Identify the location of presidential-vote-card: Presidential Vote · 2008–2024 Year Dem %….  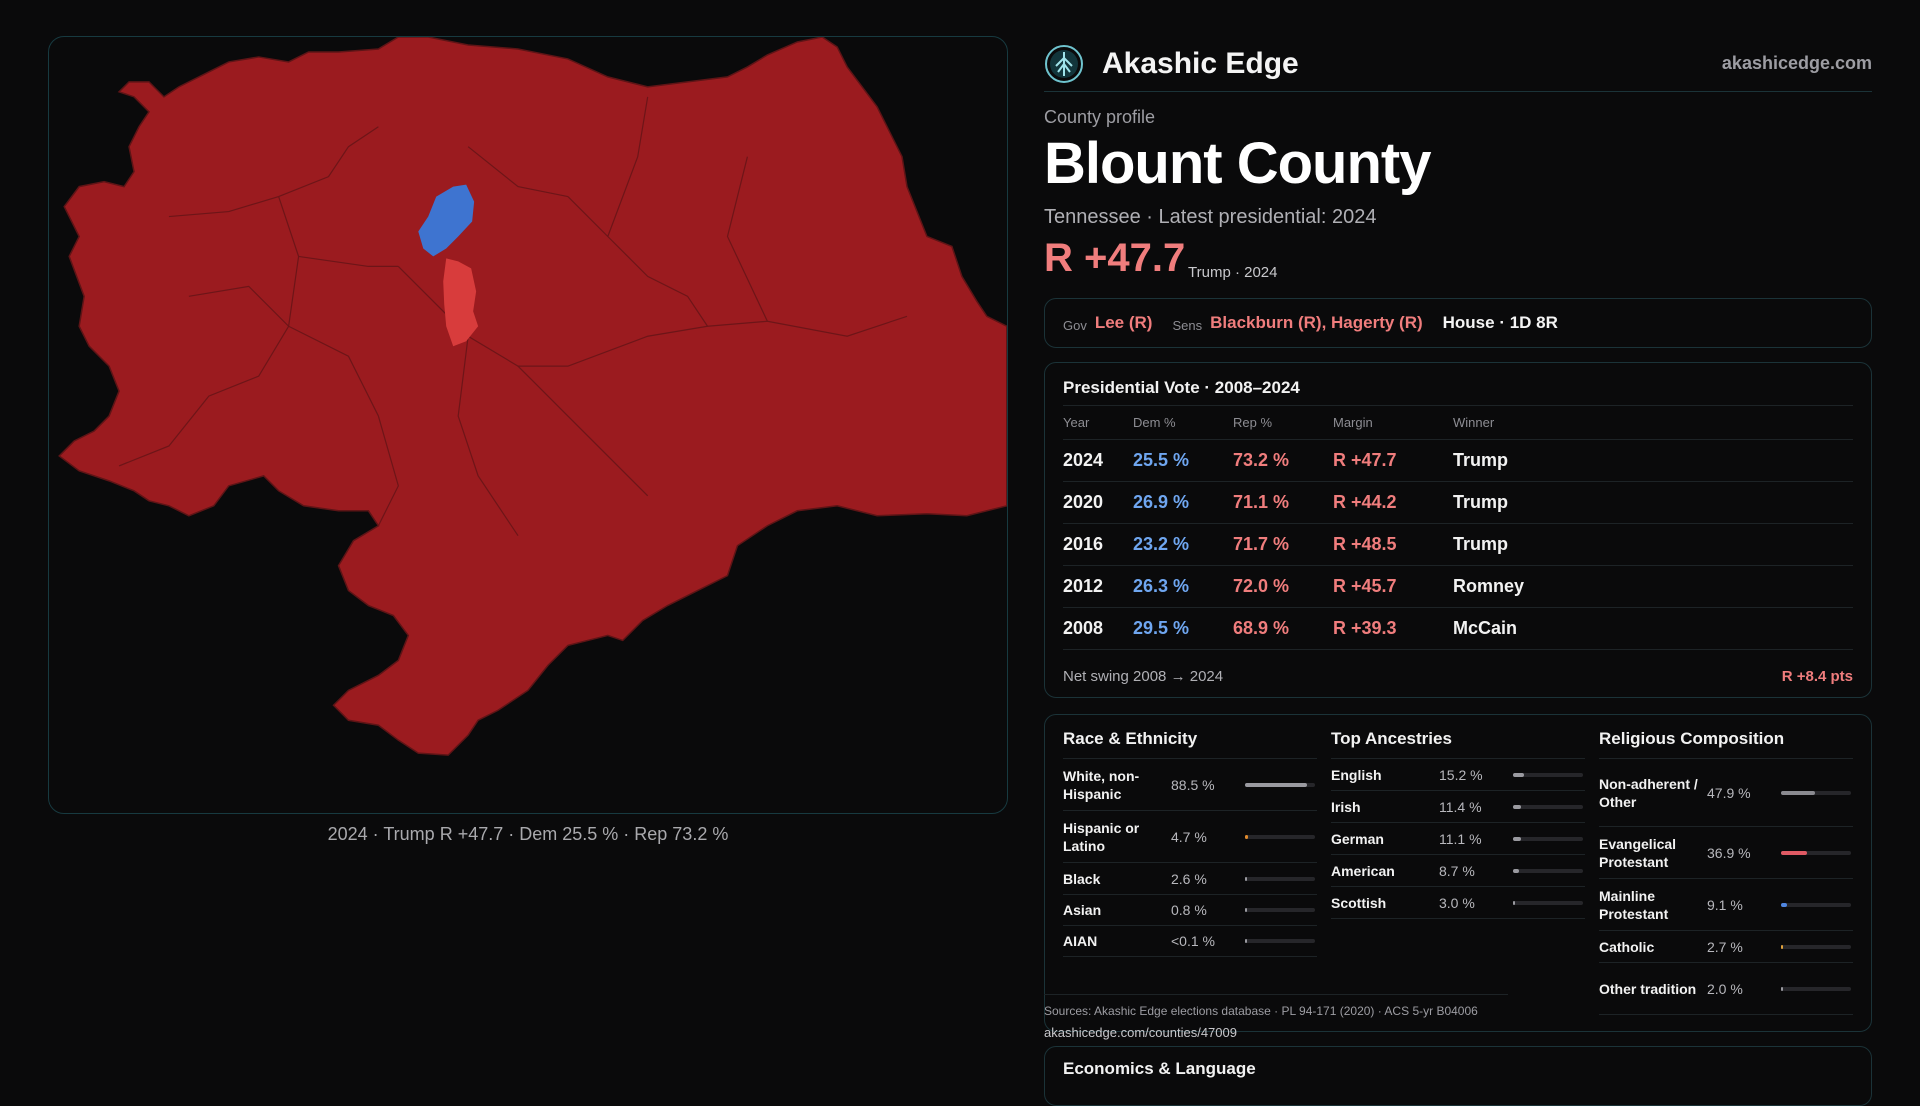
(1458, 530).